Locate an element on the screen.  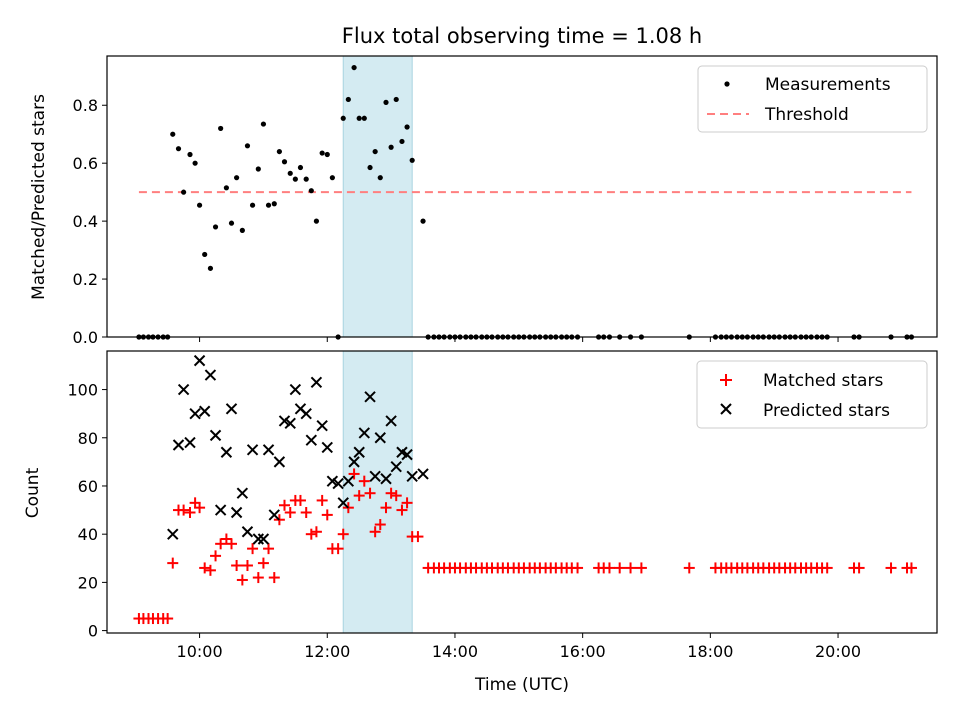
legend-predicted-label: Predicted stars is located at coordinates (826, 411).